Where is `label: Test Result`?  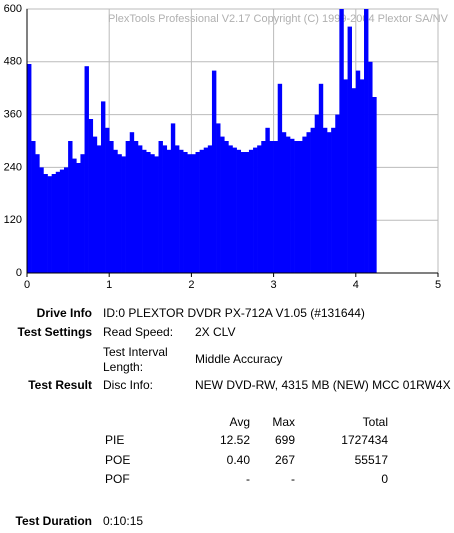 label: Test Result is located at coordinates (60, 385).